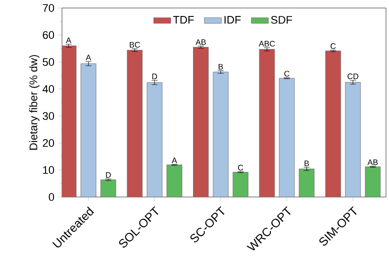 This screenshot has height=276, width=389. Describe the element at coordinates (232, 20) in the screenshot. I see `legend-label: IDF` at that location.